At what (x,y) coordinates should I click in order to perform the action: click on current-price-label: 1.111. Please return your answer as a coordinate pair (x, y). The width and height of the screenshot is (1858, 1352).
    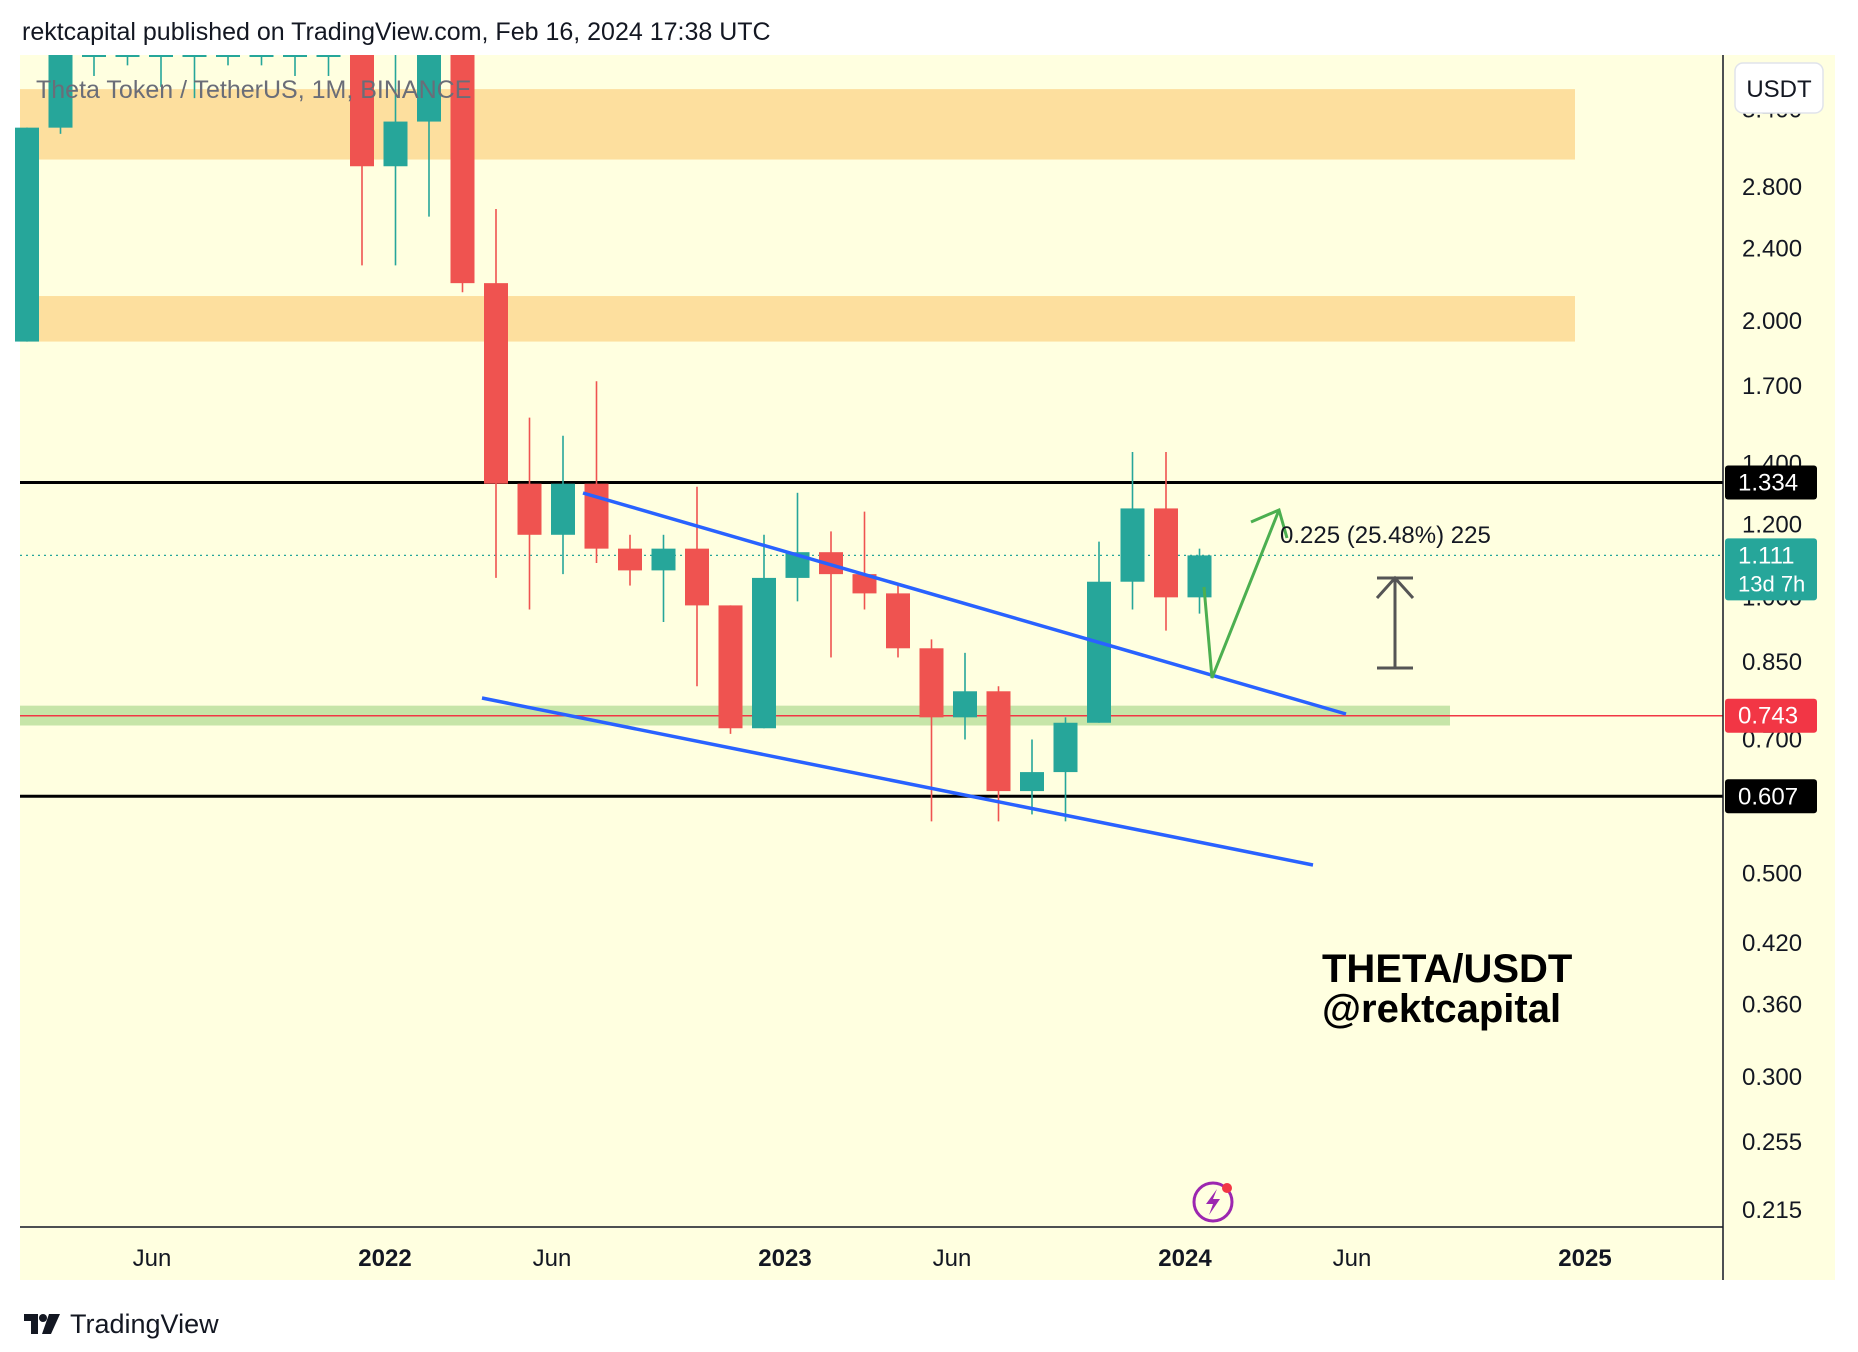
    Looking at the image, I should click on (1766, 555).